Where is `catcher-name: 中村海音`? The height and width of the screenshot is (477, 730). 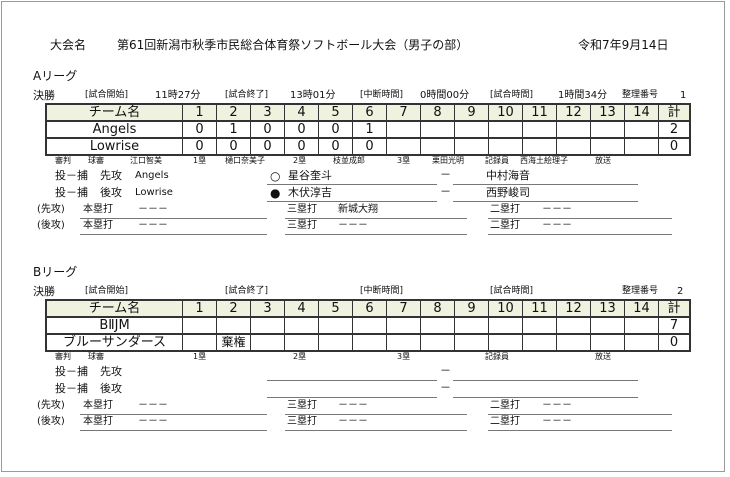 catcher-name: 中村海音 is located at coordinates (508, 175).